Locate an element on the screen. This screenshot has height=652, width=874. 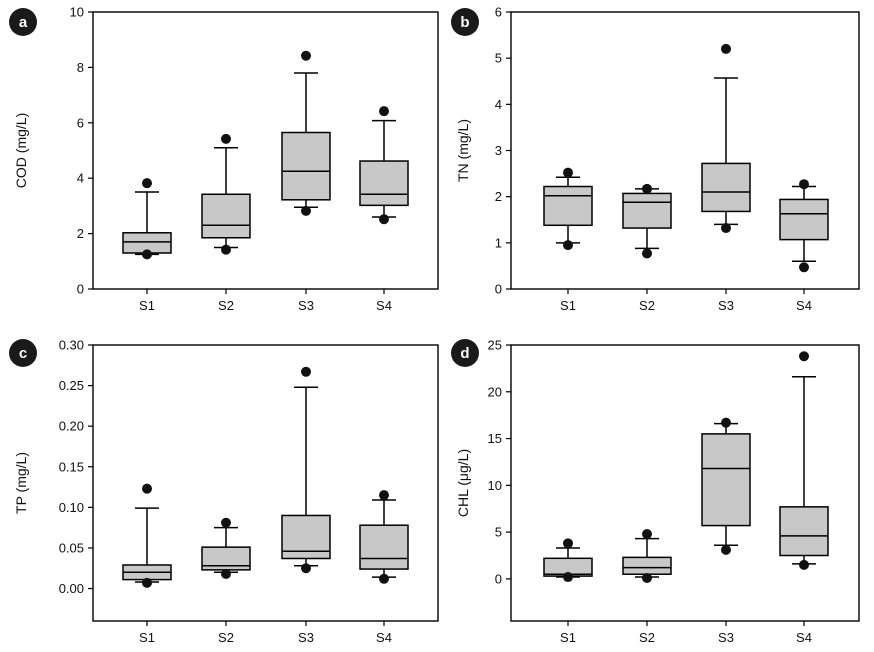
y-tick-label: 3 is located at coordinates (498, 150).